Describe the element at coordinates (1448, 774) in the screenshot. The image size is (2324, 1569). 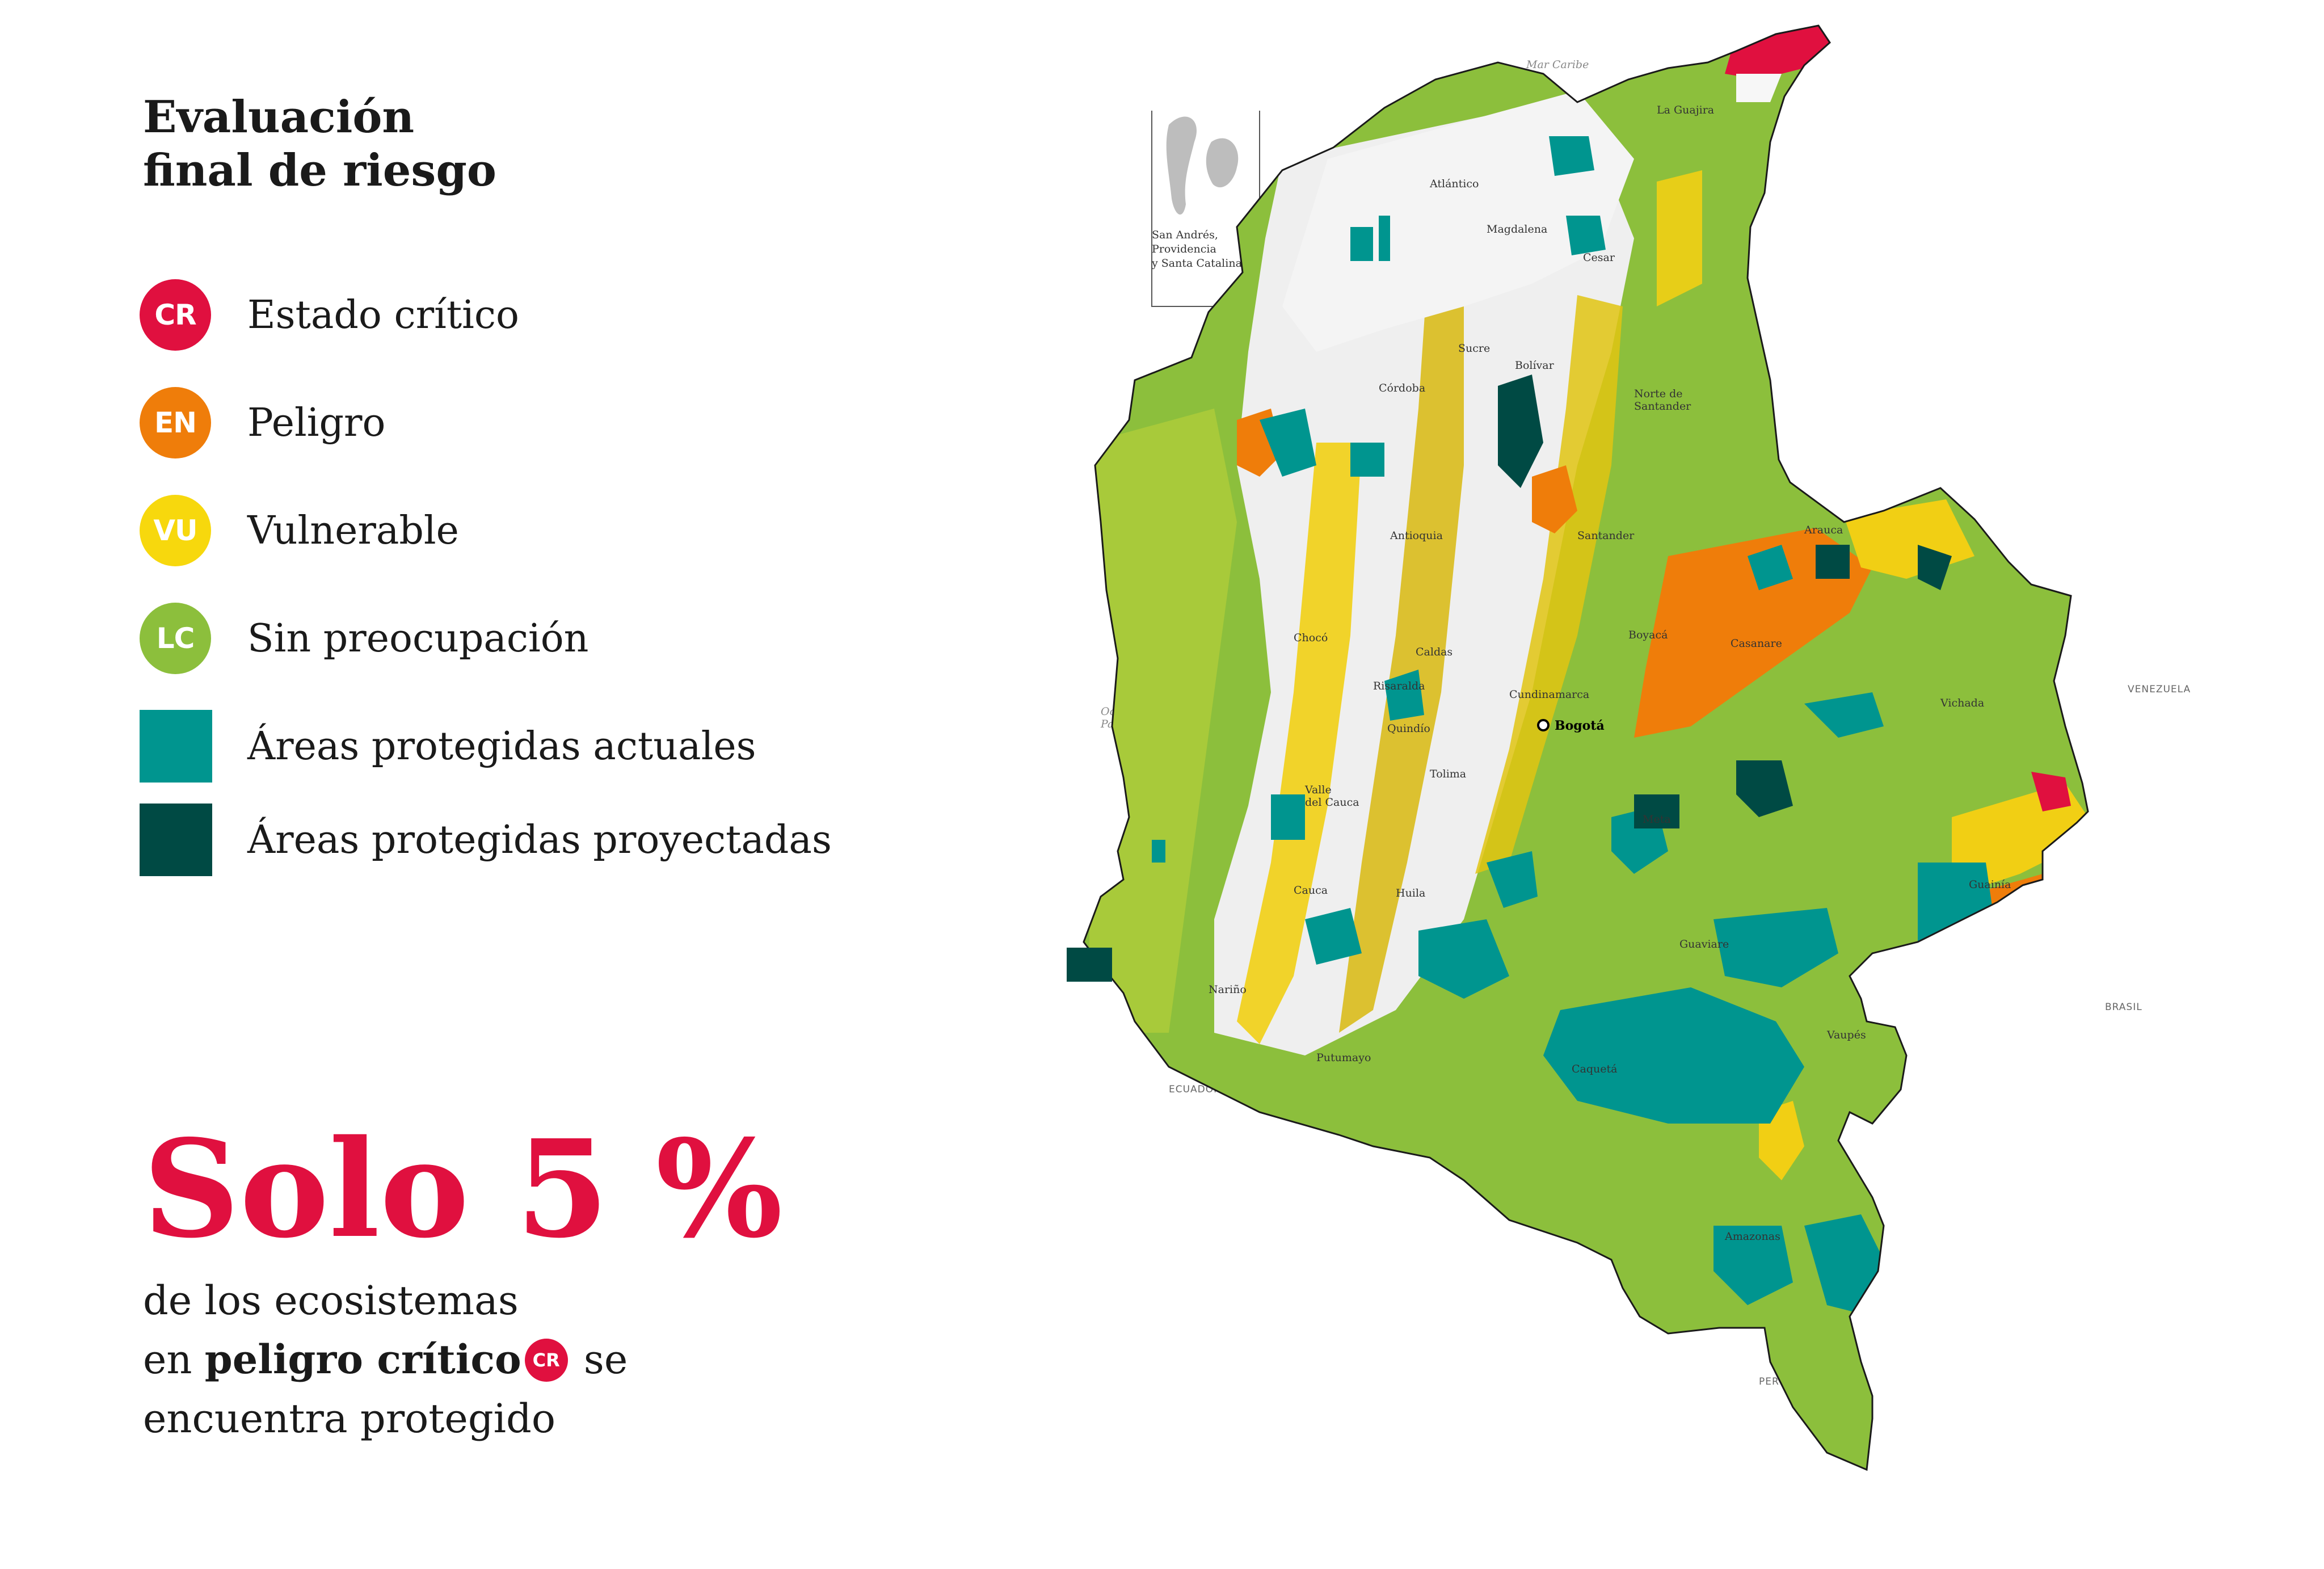
I see `dept-label: Tolima` at that location.